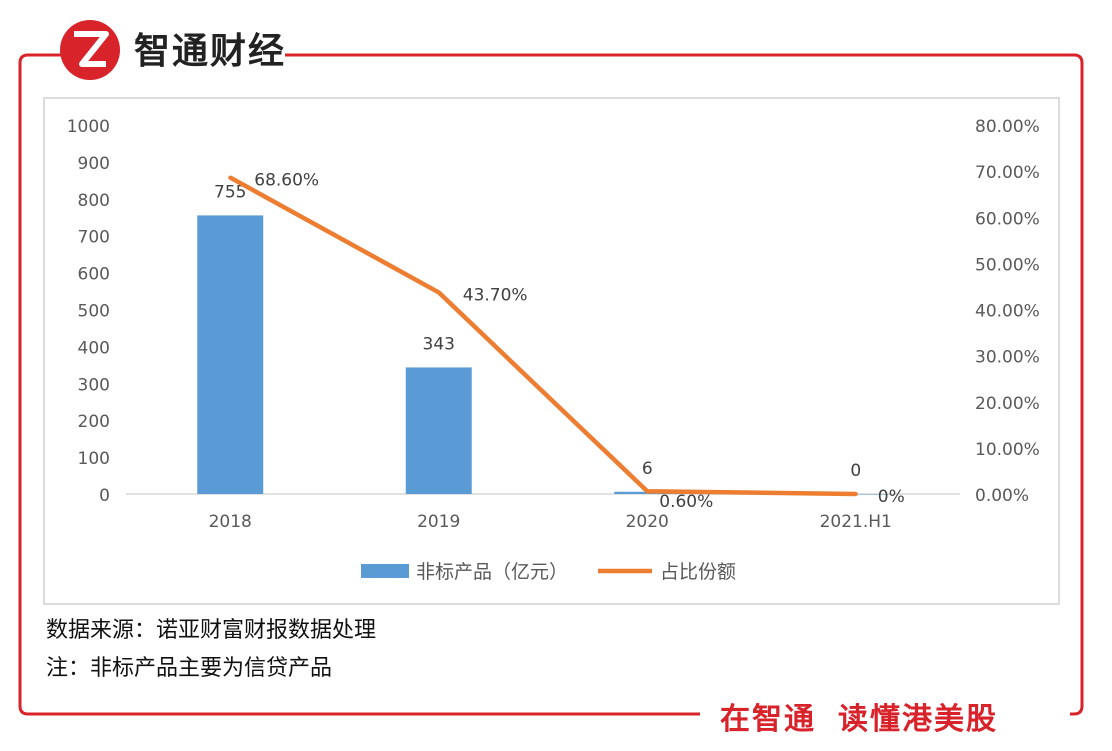 The height and width of the screenshot is (751, 1112). Describe the element at coordinates (94, 275) in the screenshot. I see `left-tick-label: 600` at that location.